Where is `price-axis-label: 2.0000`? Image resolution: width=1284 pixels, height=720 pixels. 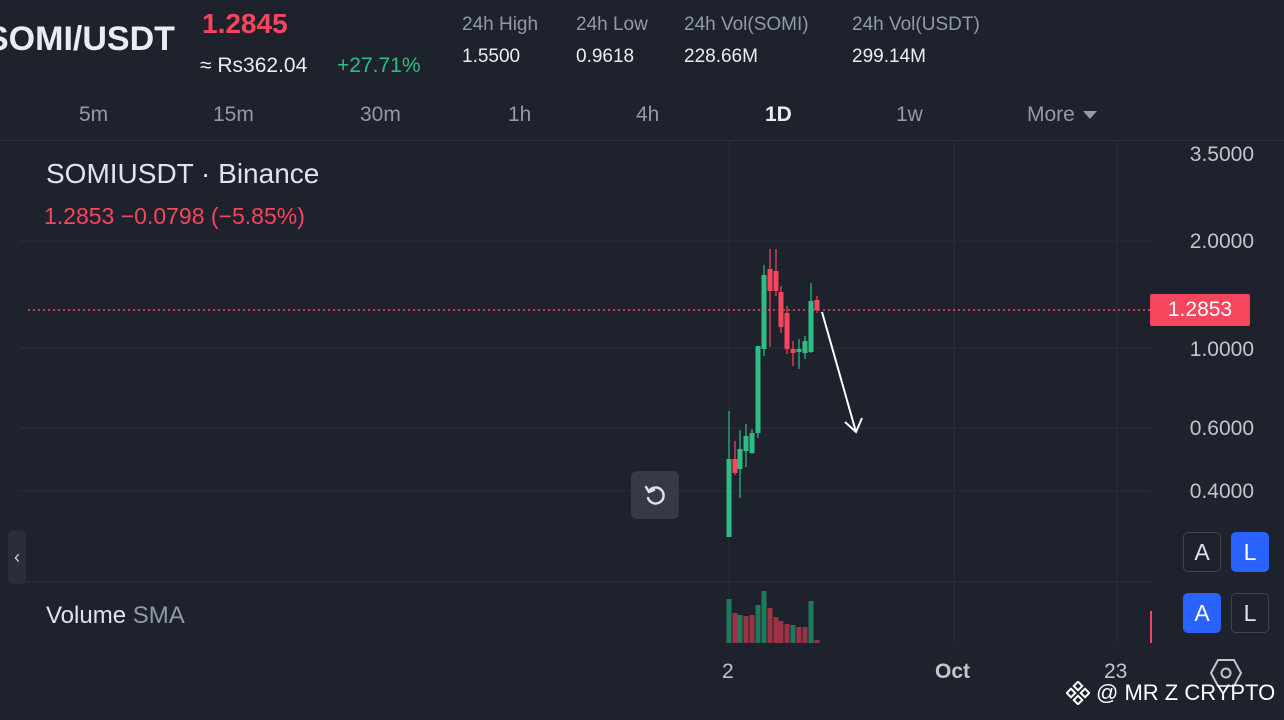 price-axis-label: 2.0000 is located at coordinates (1221, 241).